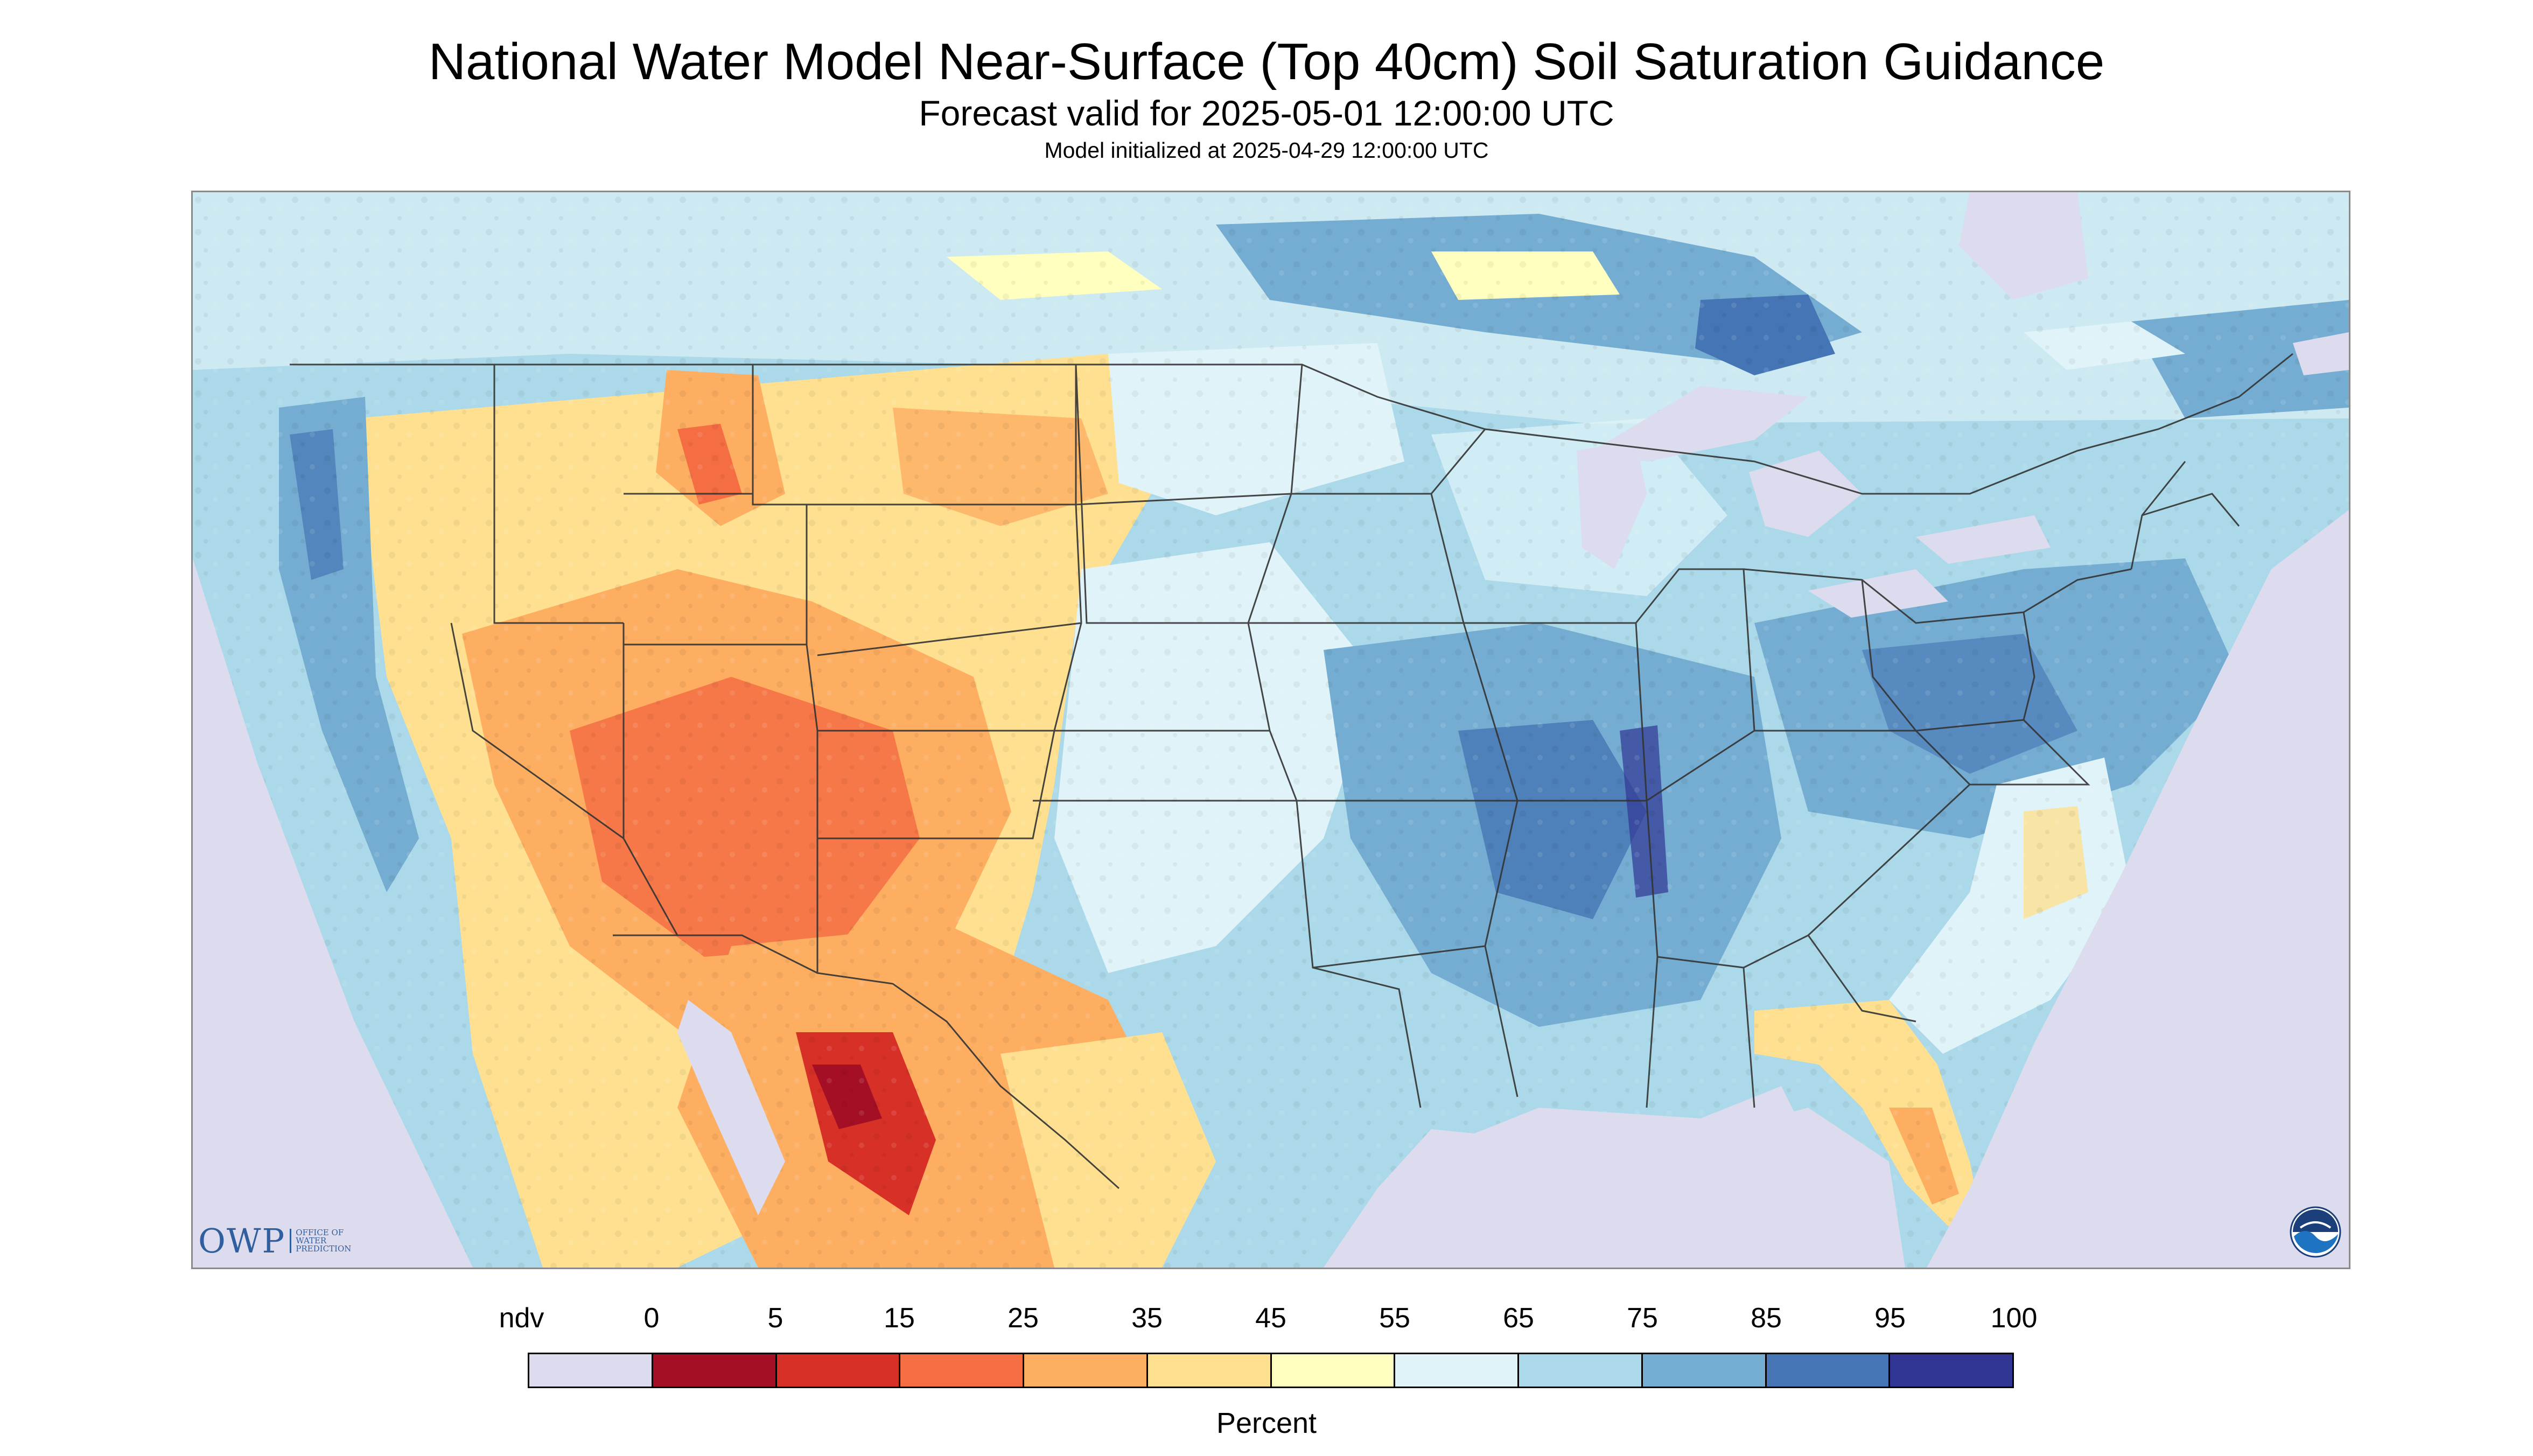 The image size is (2533, 1456). Describe the element at coordinates (1519, 1318) in the screenshot. I see `colorbar-tick-label: 65` at that location.